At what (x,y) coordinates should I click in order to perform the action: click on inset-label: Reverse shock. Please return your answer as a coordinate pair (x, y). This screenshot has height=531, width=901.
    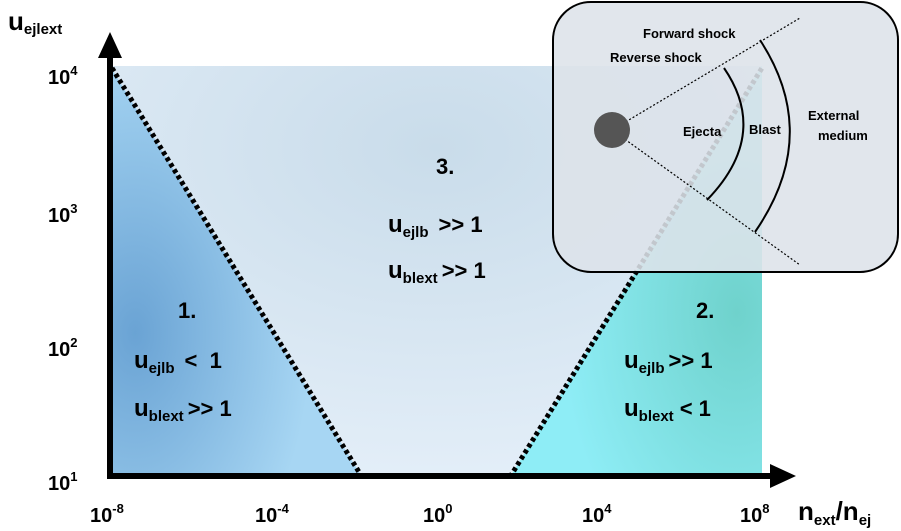
    Looking at the image, I should click on (656, 57).